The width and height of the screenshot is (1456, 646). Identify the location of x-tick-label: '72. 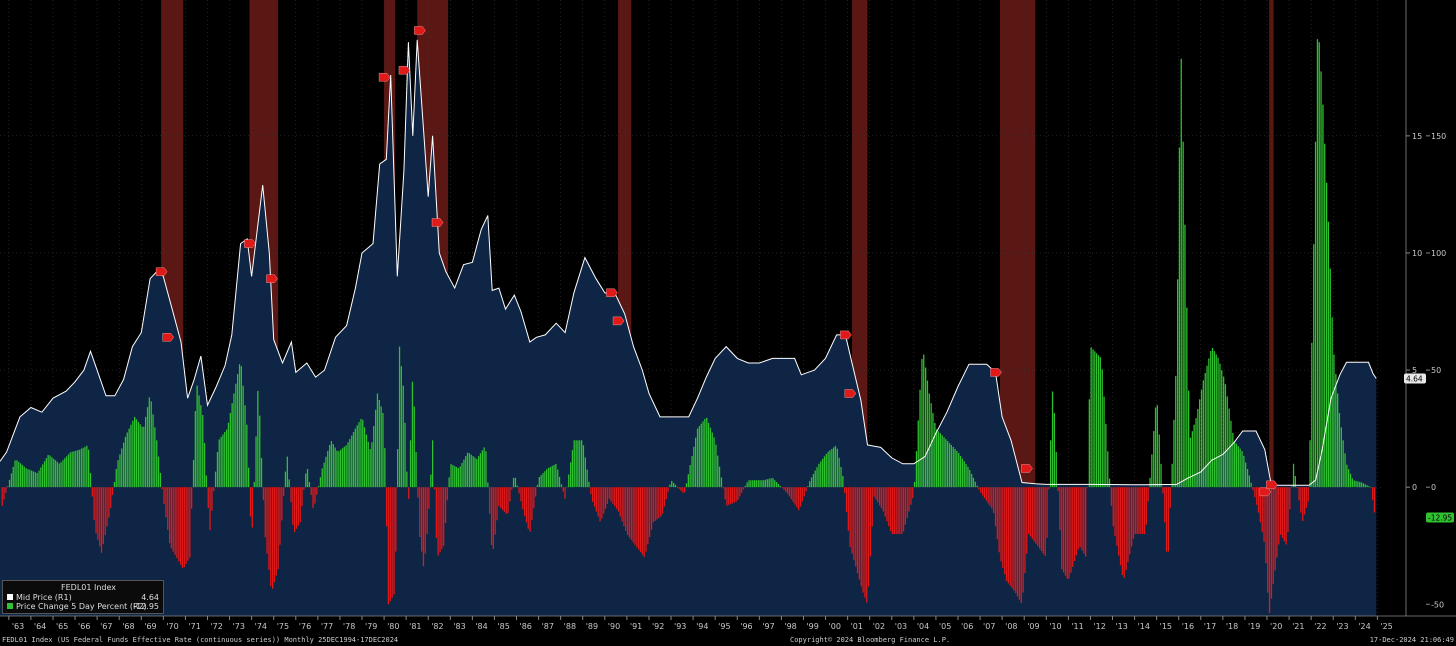
(216, 626).